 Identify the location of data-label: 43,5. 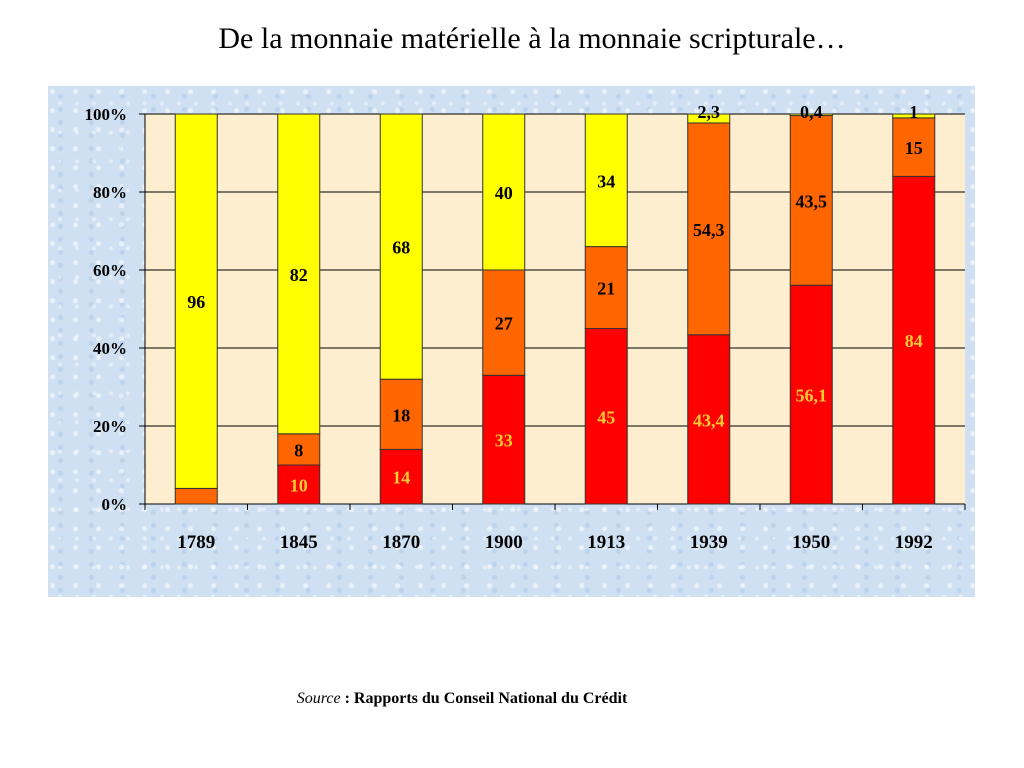
(812, 201).